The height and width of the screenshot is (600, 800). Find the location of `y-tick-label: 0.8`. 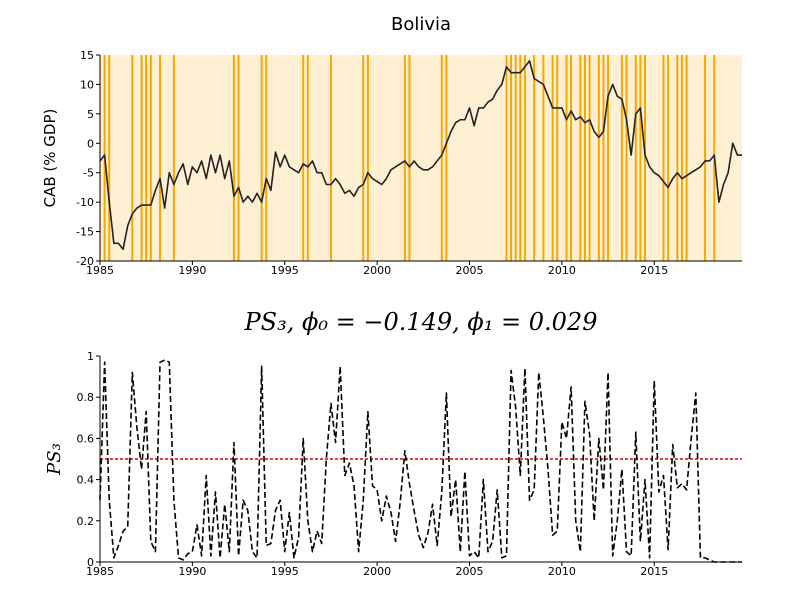

y-tick-label: 0.8 is located at coordinates (86, 397).